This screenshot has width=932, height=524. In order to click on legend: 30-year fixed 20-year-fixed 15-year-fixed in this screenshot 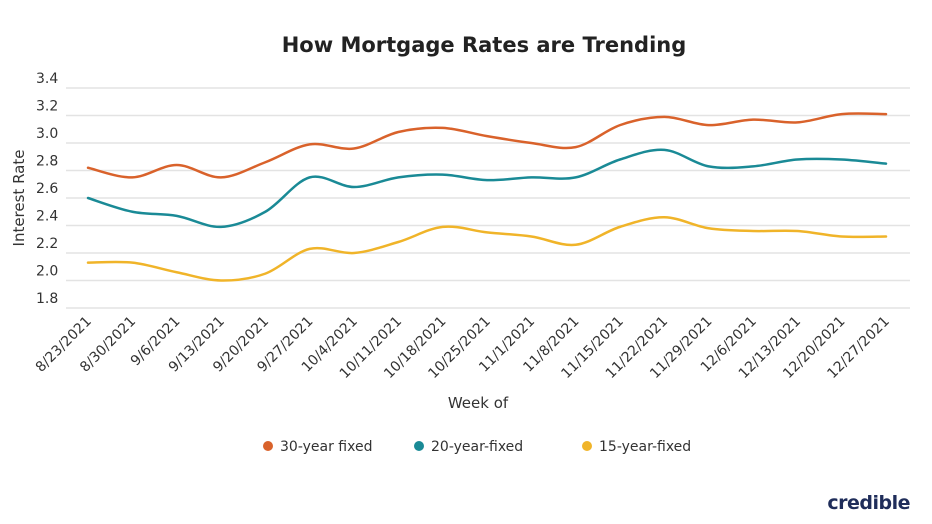, I will do `click(477, 447)`.